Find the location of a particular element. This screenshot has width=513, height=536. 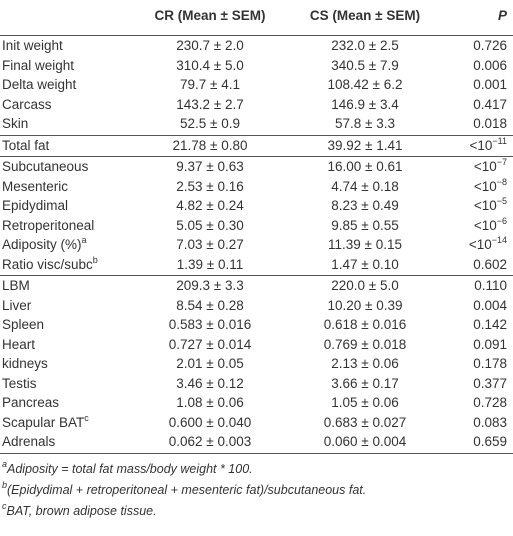

cs-value: 0.769 ± 0.018 is located at coordinates (365, 344).